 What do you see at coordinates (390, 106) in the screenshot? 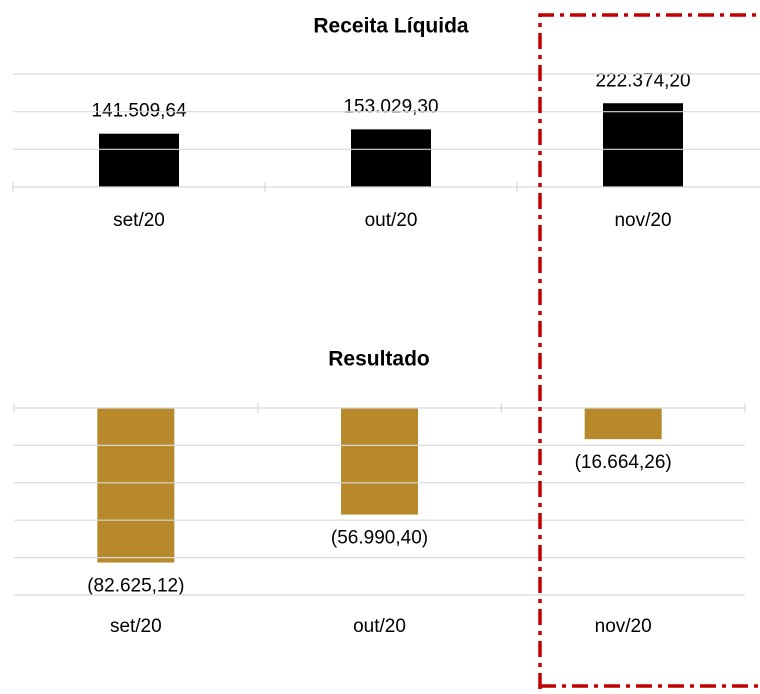
I see `value-label: 153.029,30` at bounding box center [390, 106].